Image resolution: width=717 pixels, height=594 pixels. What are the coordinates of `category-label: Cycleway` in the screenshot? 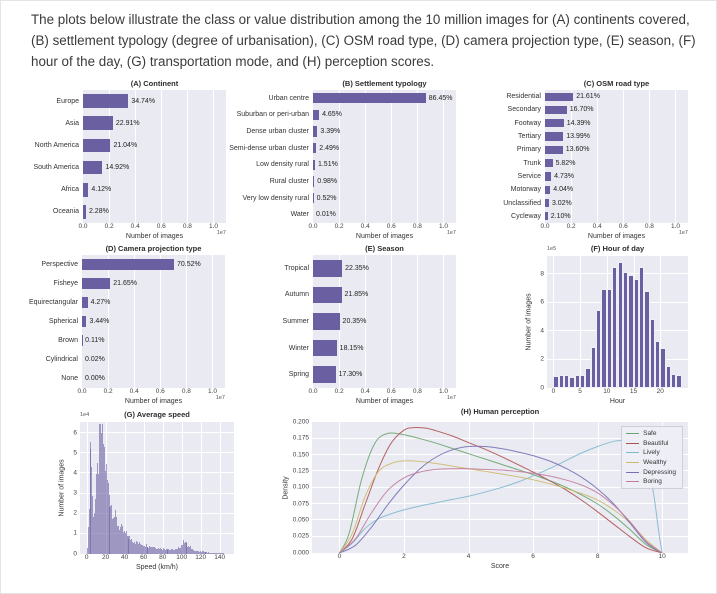 It's located at (526, 216).